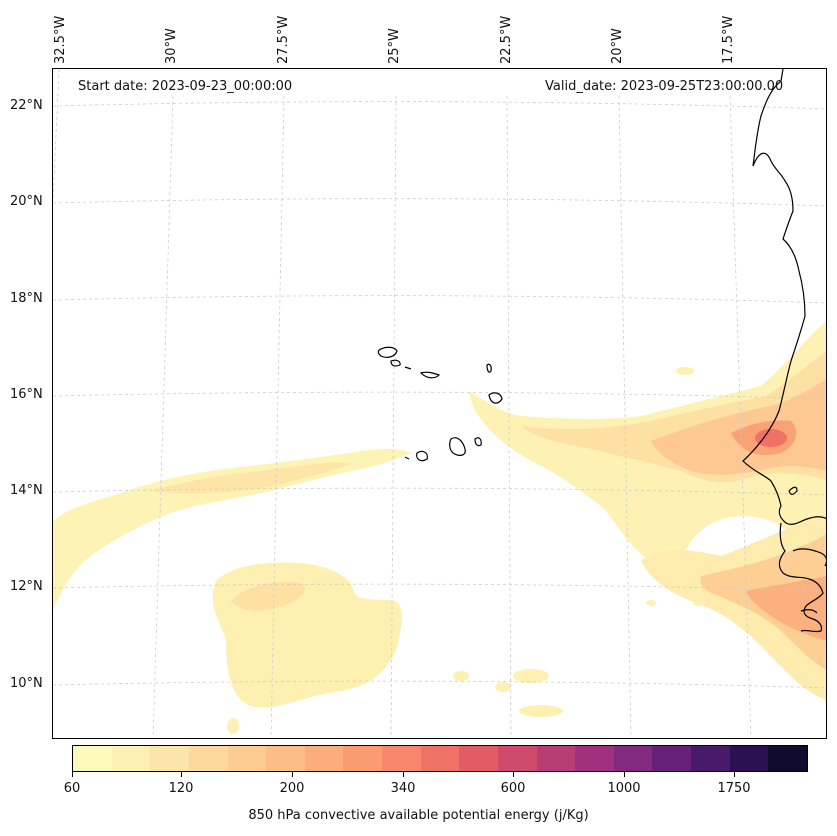 The height and width of the screenshot is (836, 837). What do you see at coordinates (771, 438) in the screenshot?
I see `cape-hotspot` at bounding box center [771, 438].